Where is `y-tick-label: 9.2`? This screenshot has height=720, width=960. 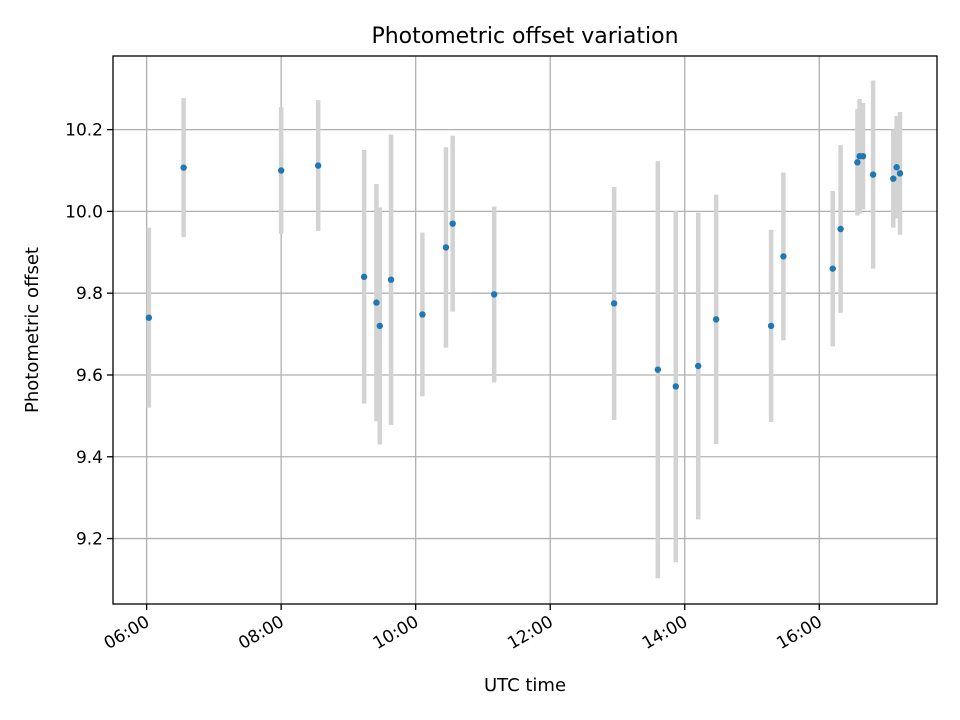
y-tick-label: 9.2 is located at coordinates (89, 540).